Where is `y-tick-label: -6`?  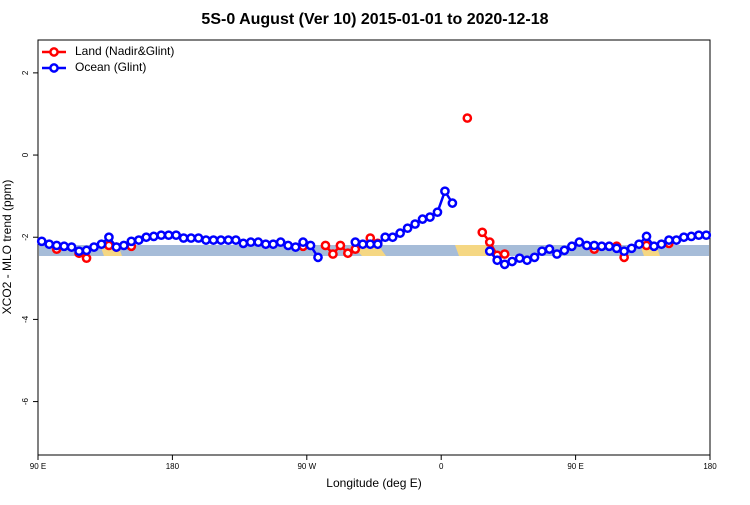
y-tick-label: -6 is located at coordinates (25, 401).